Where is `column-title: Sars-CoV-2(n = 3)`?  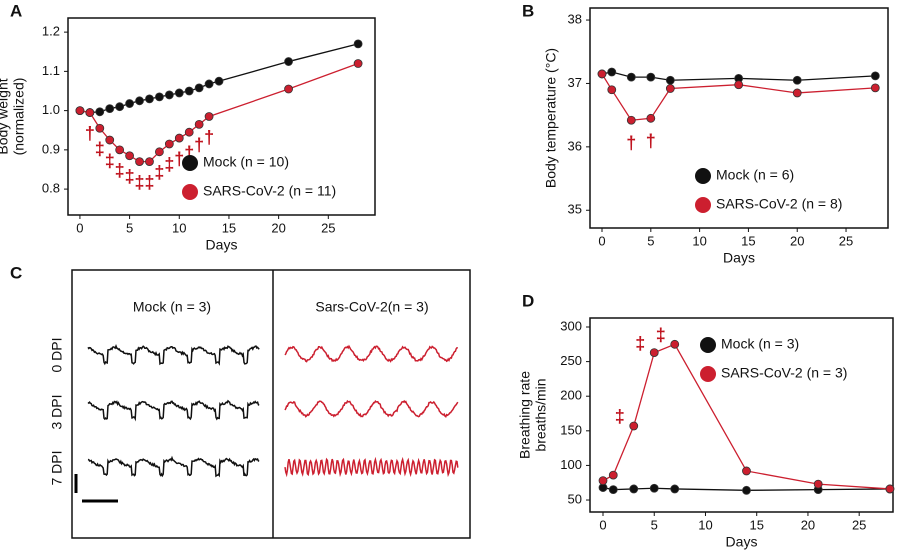
column-title: Sars-CoV-2(n = 3) is located at coordinates (371, 307).